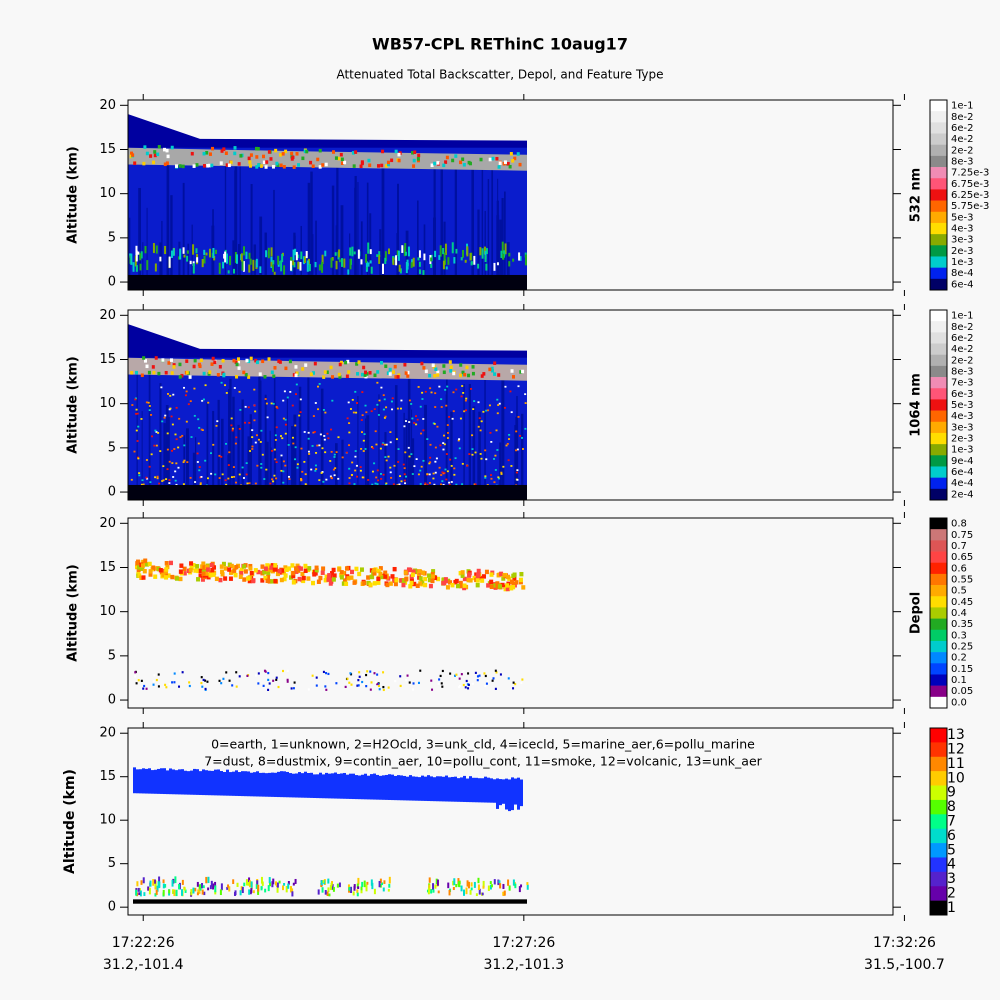 The height and width of the screenshot is (1000, 1000). I want to click on colorbar-label: 8e-3, so click(962, 161).